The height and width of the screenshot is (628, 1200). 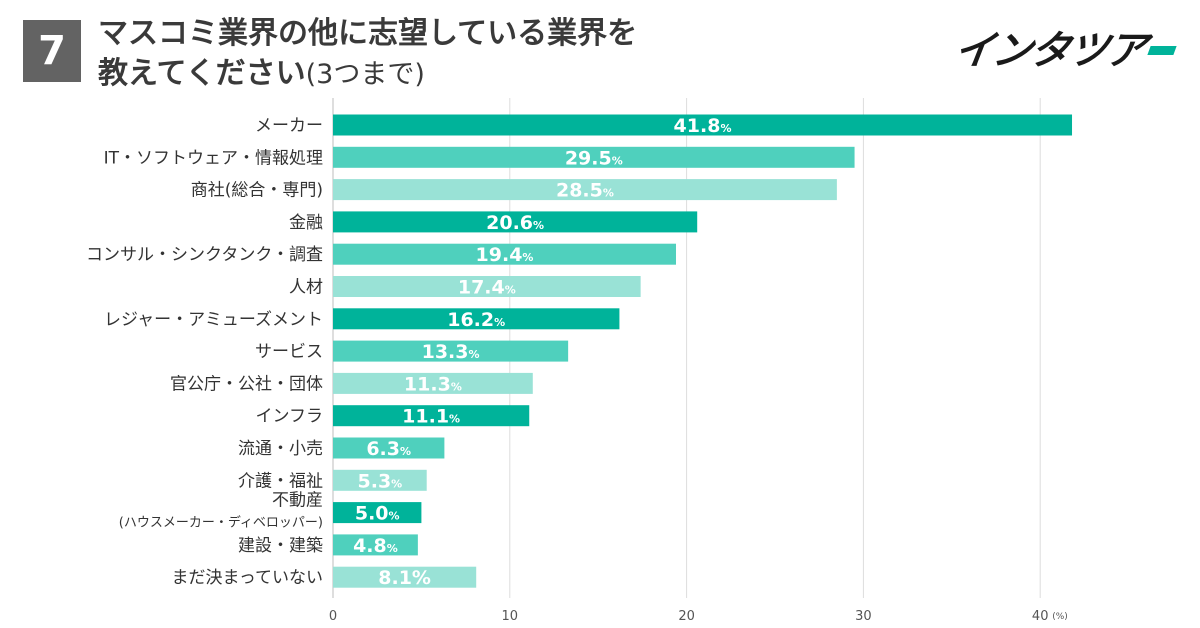 What do you see at coordinates (213, 158) in the screenshot?
I see `category-label: IT・ソフトウェア・情報処理` at bounding box center [213, 158].